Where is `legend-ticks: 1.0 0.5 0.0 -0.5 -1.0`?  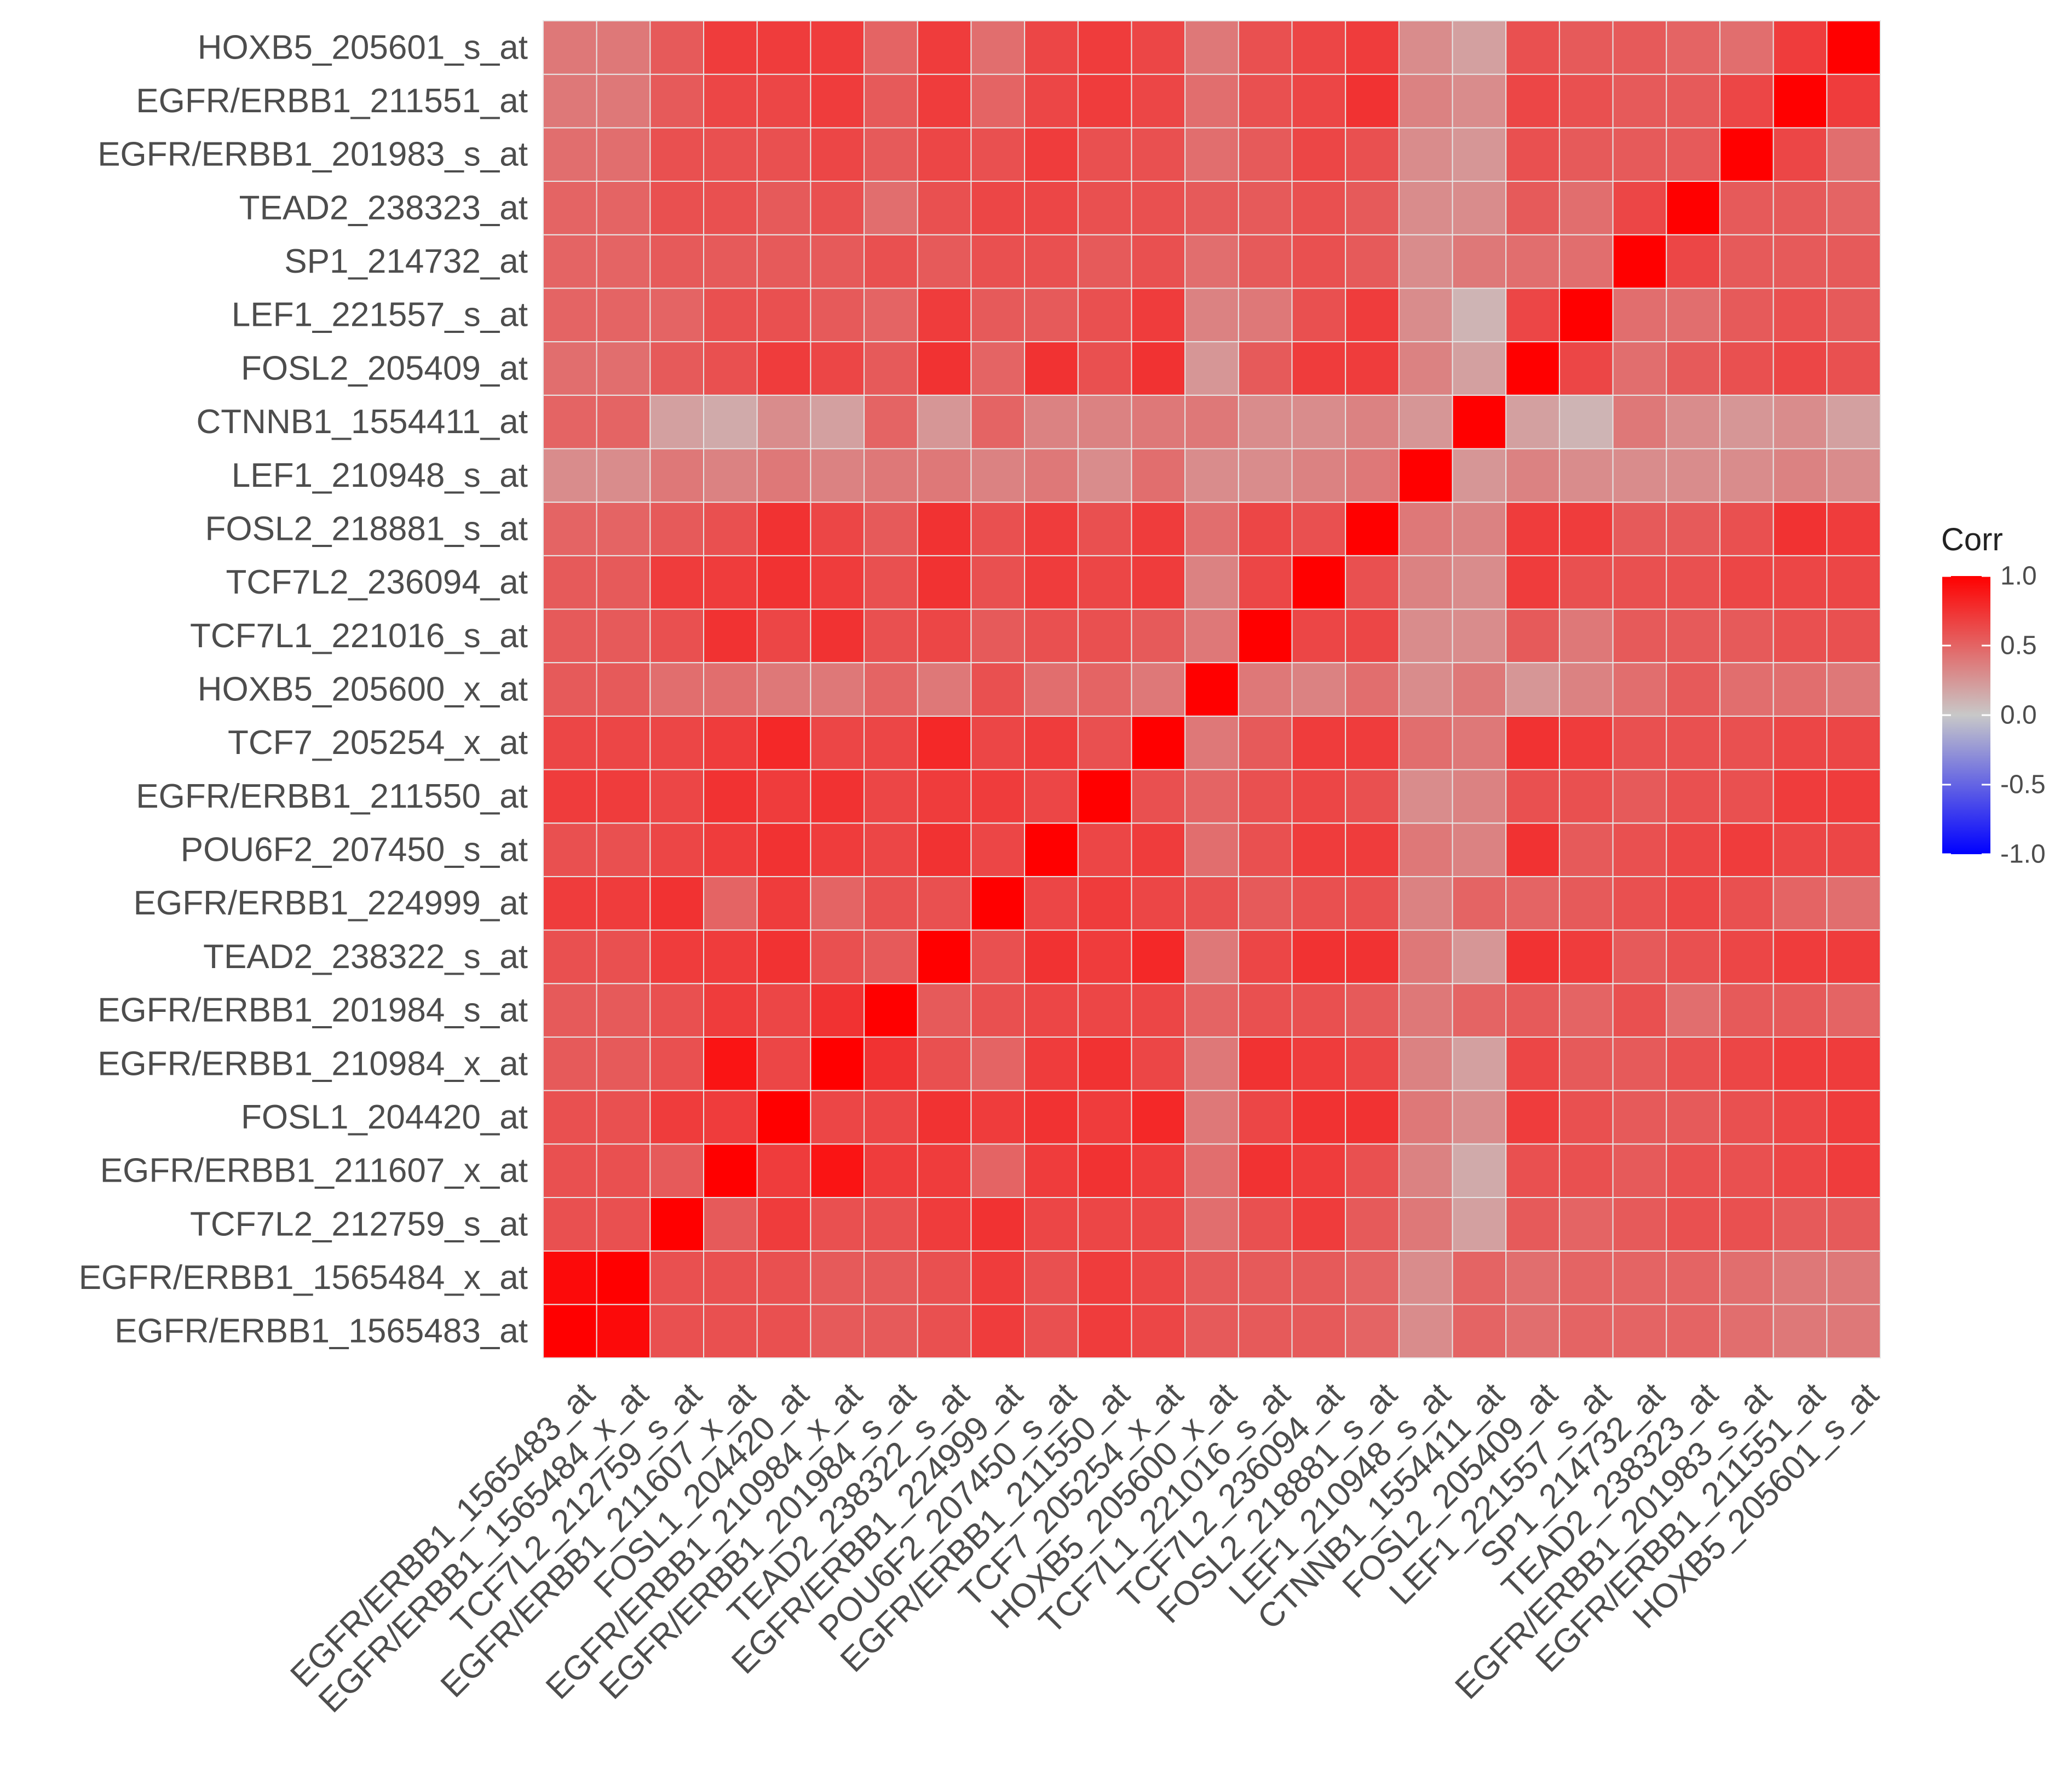
legend-ticks: 1.0 0.5 0.0 -0.5 -1.0 is located at coordinates (1994, 716).